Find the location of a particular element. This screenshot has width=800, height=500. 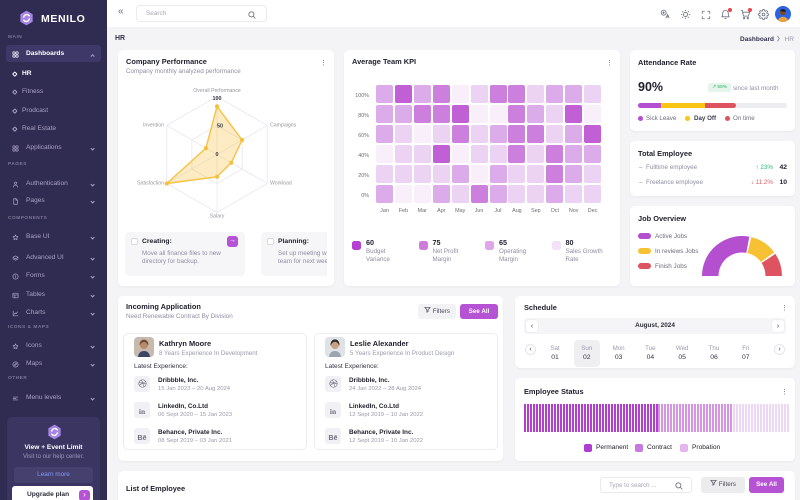

svg-text: Workload is located at coordinates (281, 184).